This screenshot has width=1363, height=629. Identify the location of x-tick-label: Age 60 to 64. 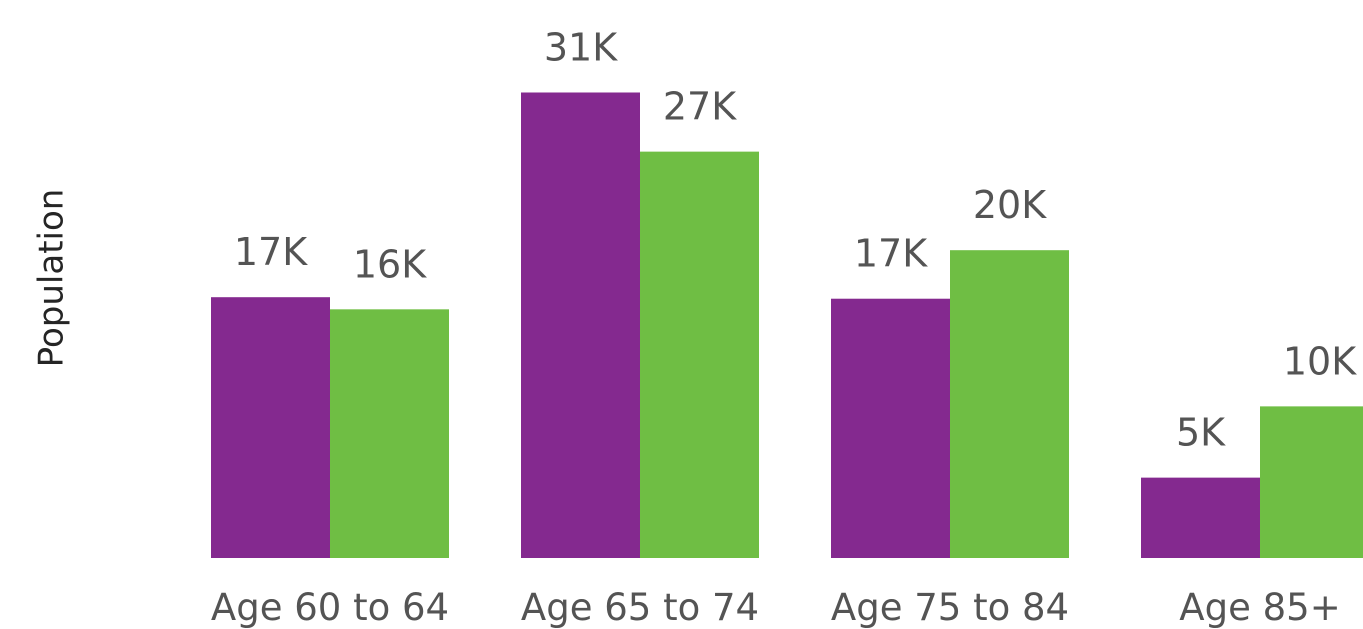
(330, 607).